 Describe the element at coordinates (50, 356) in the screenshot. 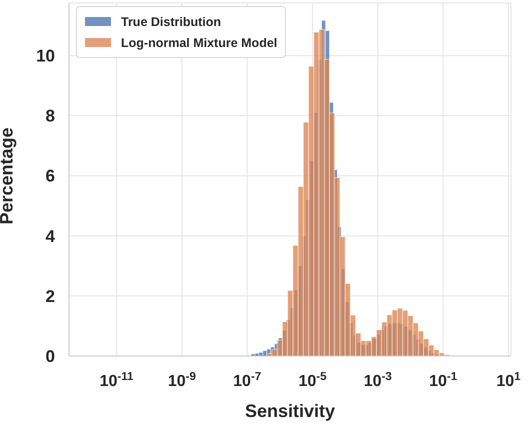

I see `y-tick-label: 0` at that location.